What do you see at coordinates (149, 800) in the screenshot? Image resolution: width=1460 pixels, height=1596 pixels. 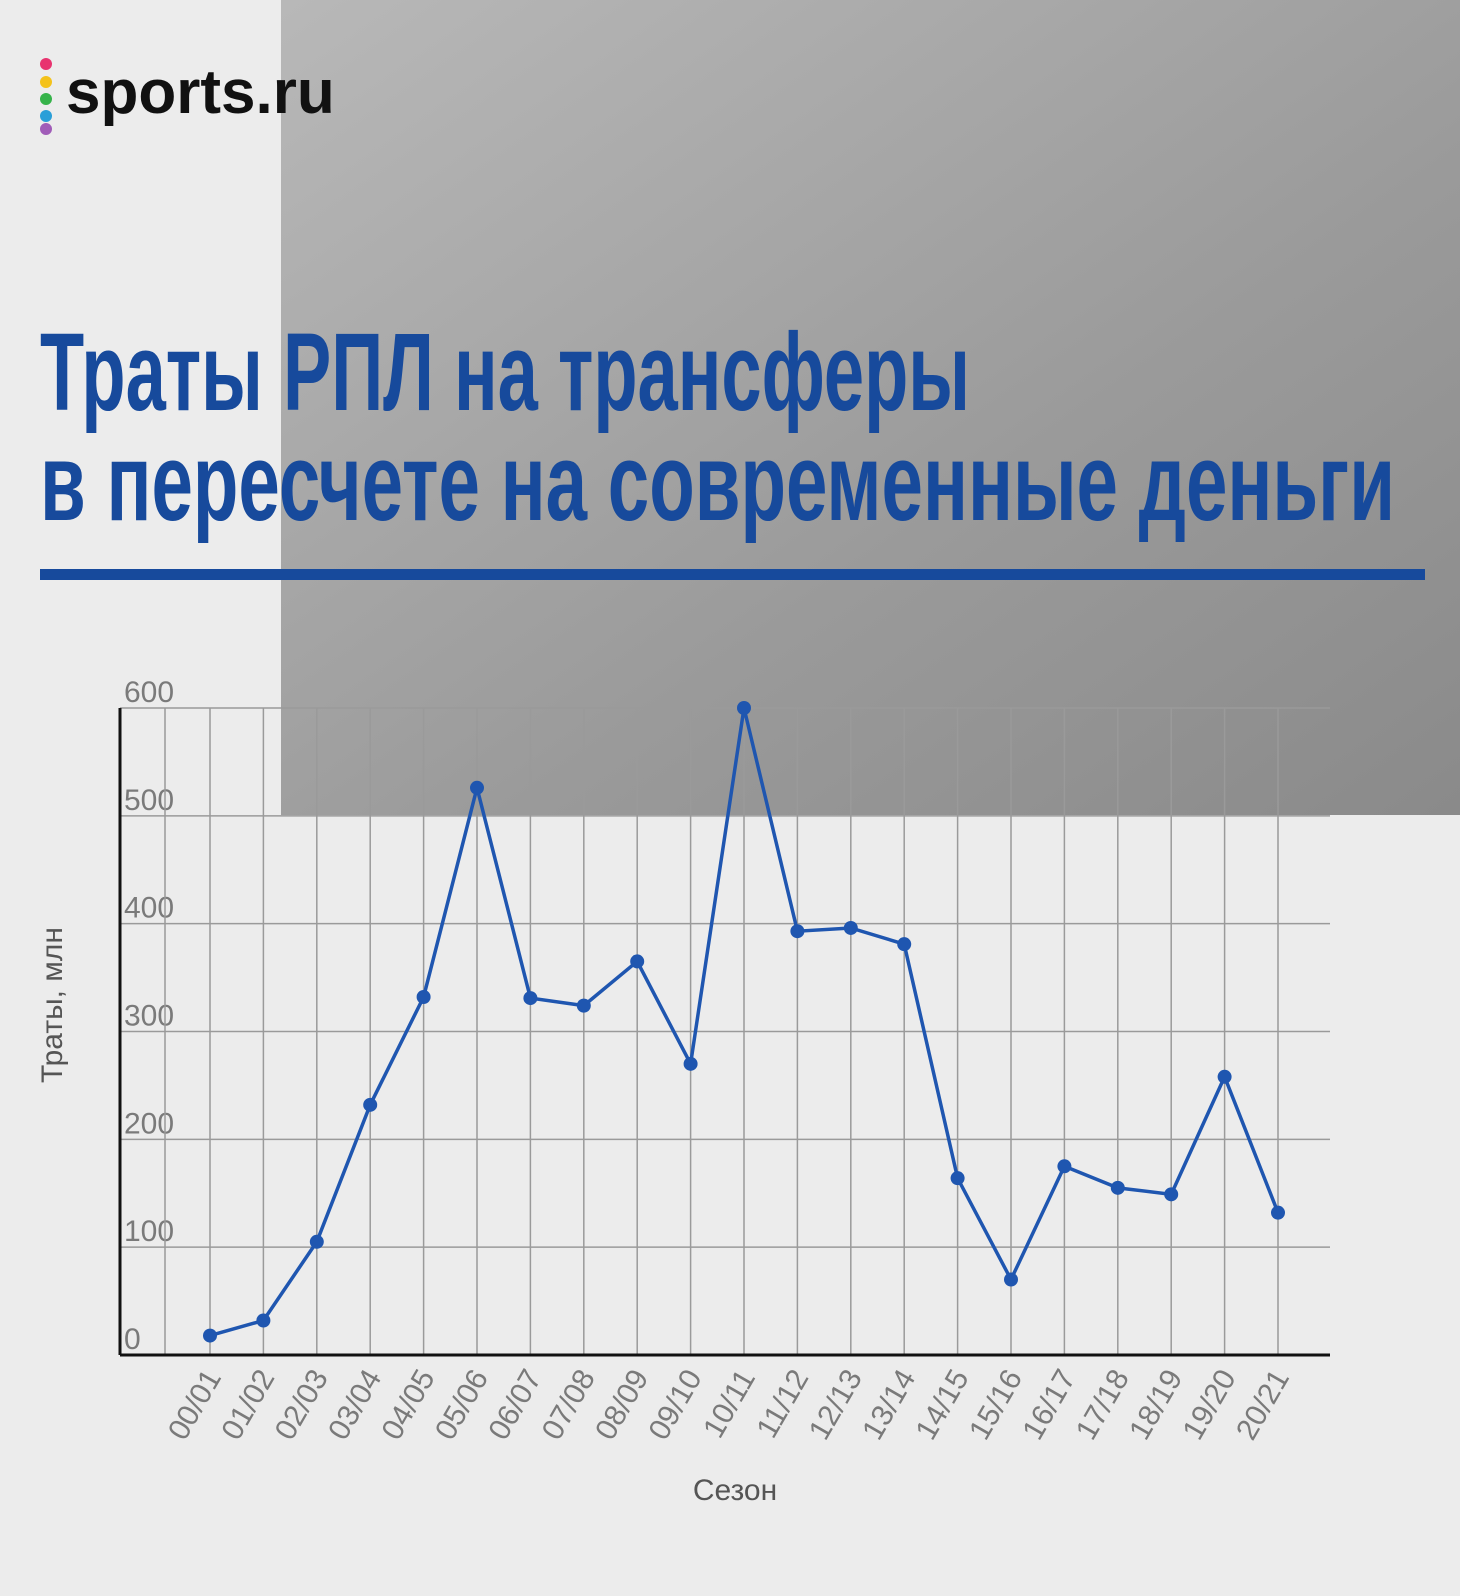 I see `y-tick-label: 500` at bounding box center [149, 800].